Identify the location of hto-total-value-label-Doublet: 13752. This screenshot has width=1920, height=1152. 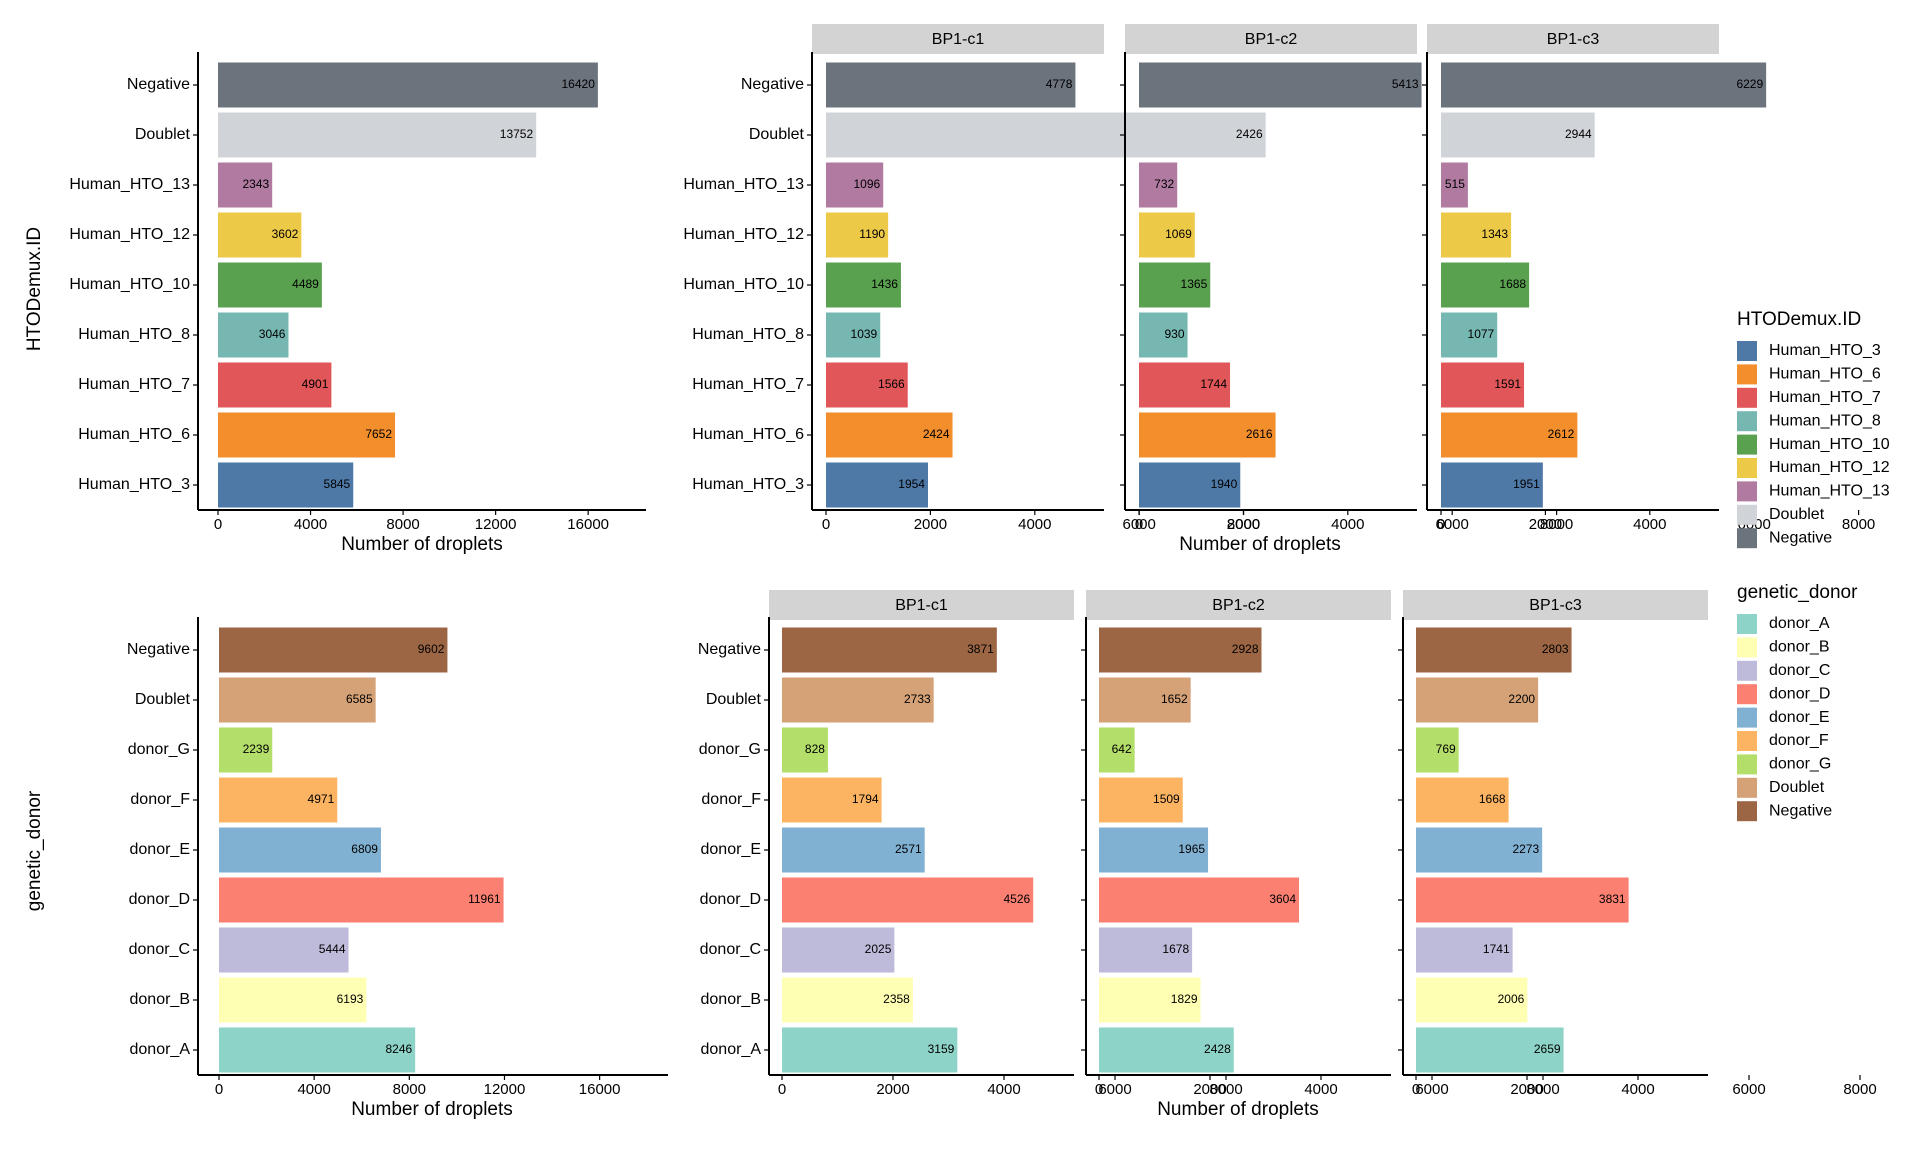
(517, 134).